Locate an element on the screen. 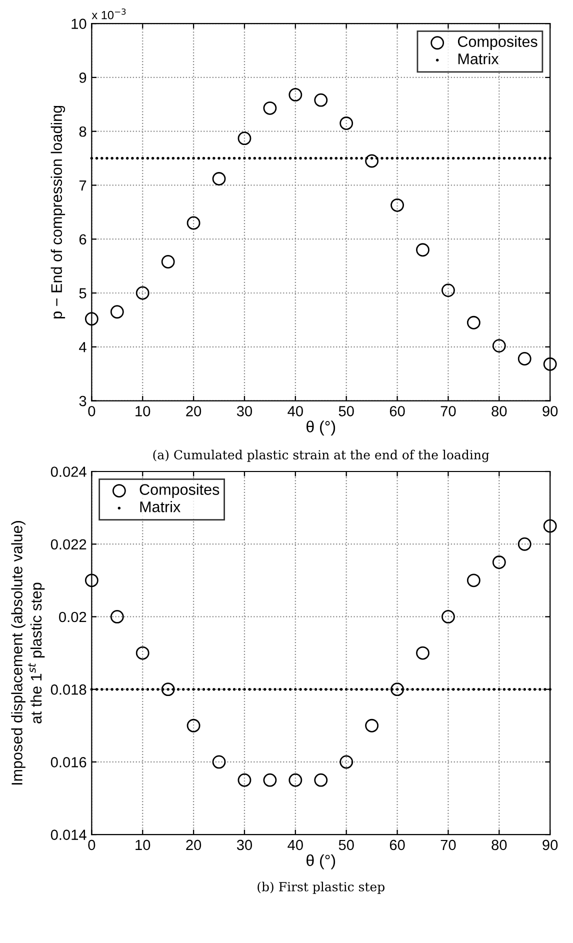 The image size is (573, 943). y-tick-label: 6 is located at coordinates (82, 239).